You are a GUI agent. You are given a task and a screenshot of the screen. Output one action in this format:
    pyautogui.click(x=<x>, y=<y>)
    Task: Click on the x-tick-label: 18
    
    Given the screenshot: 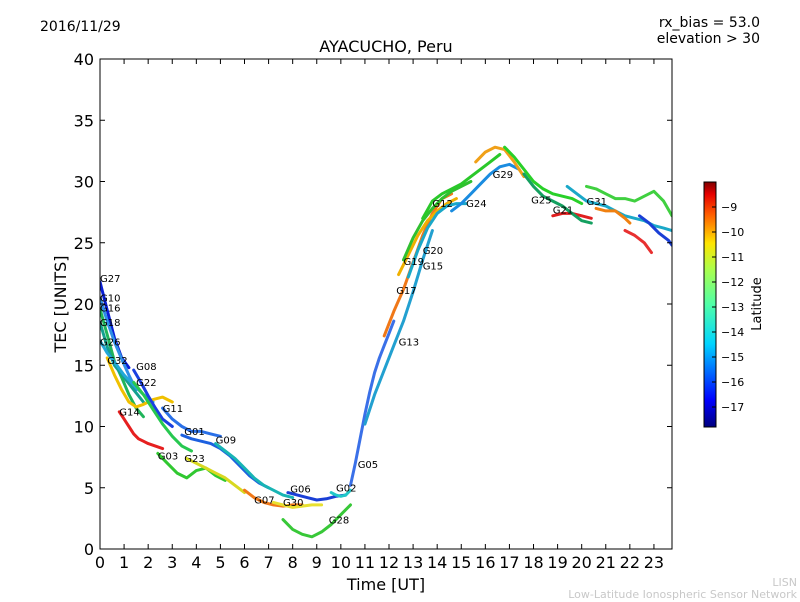 What is the action you would take?
    pyautogui.click(x=533, y=562)
    